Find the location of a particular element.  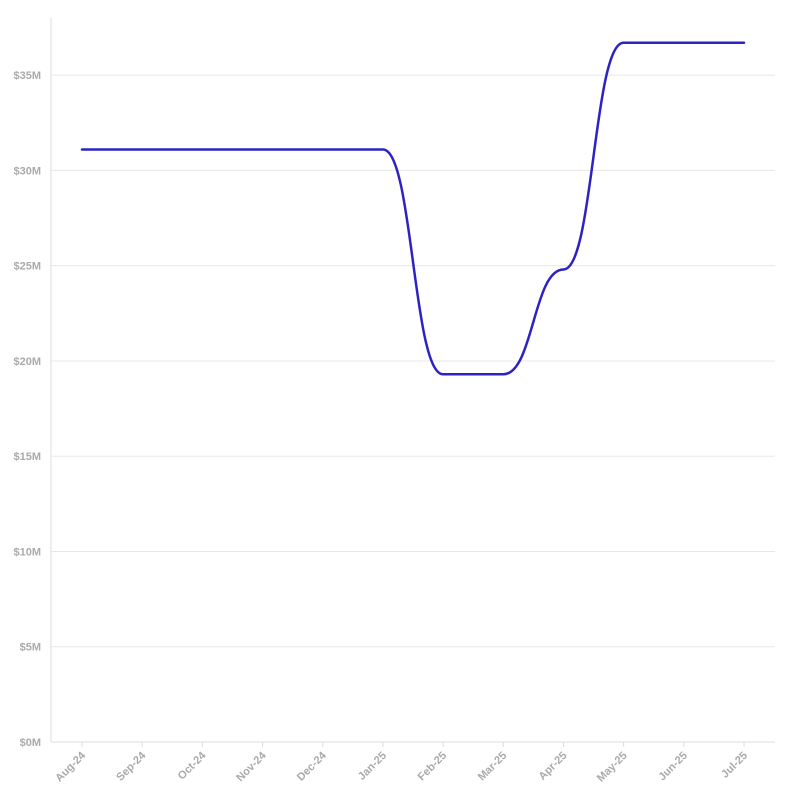

x-tick-label: Mar-25 is located at coordinates (493, 767).